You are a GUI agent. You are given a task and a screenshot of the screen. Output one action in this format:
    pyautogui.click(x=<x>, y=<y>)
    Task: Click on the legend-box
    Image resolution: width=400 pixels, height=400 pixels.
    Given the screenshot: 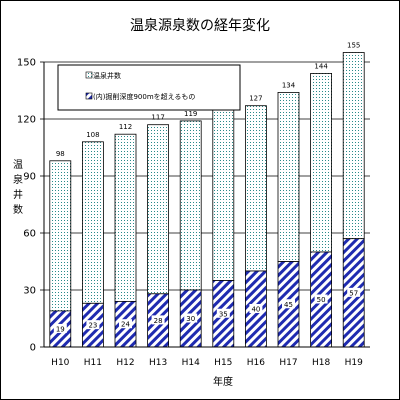 What is the action you would take?
    pyautogui.click(x=149, y=87)
    